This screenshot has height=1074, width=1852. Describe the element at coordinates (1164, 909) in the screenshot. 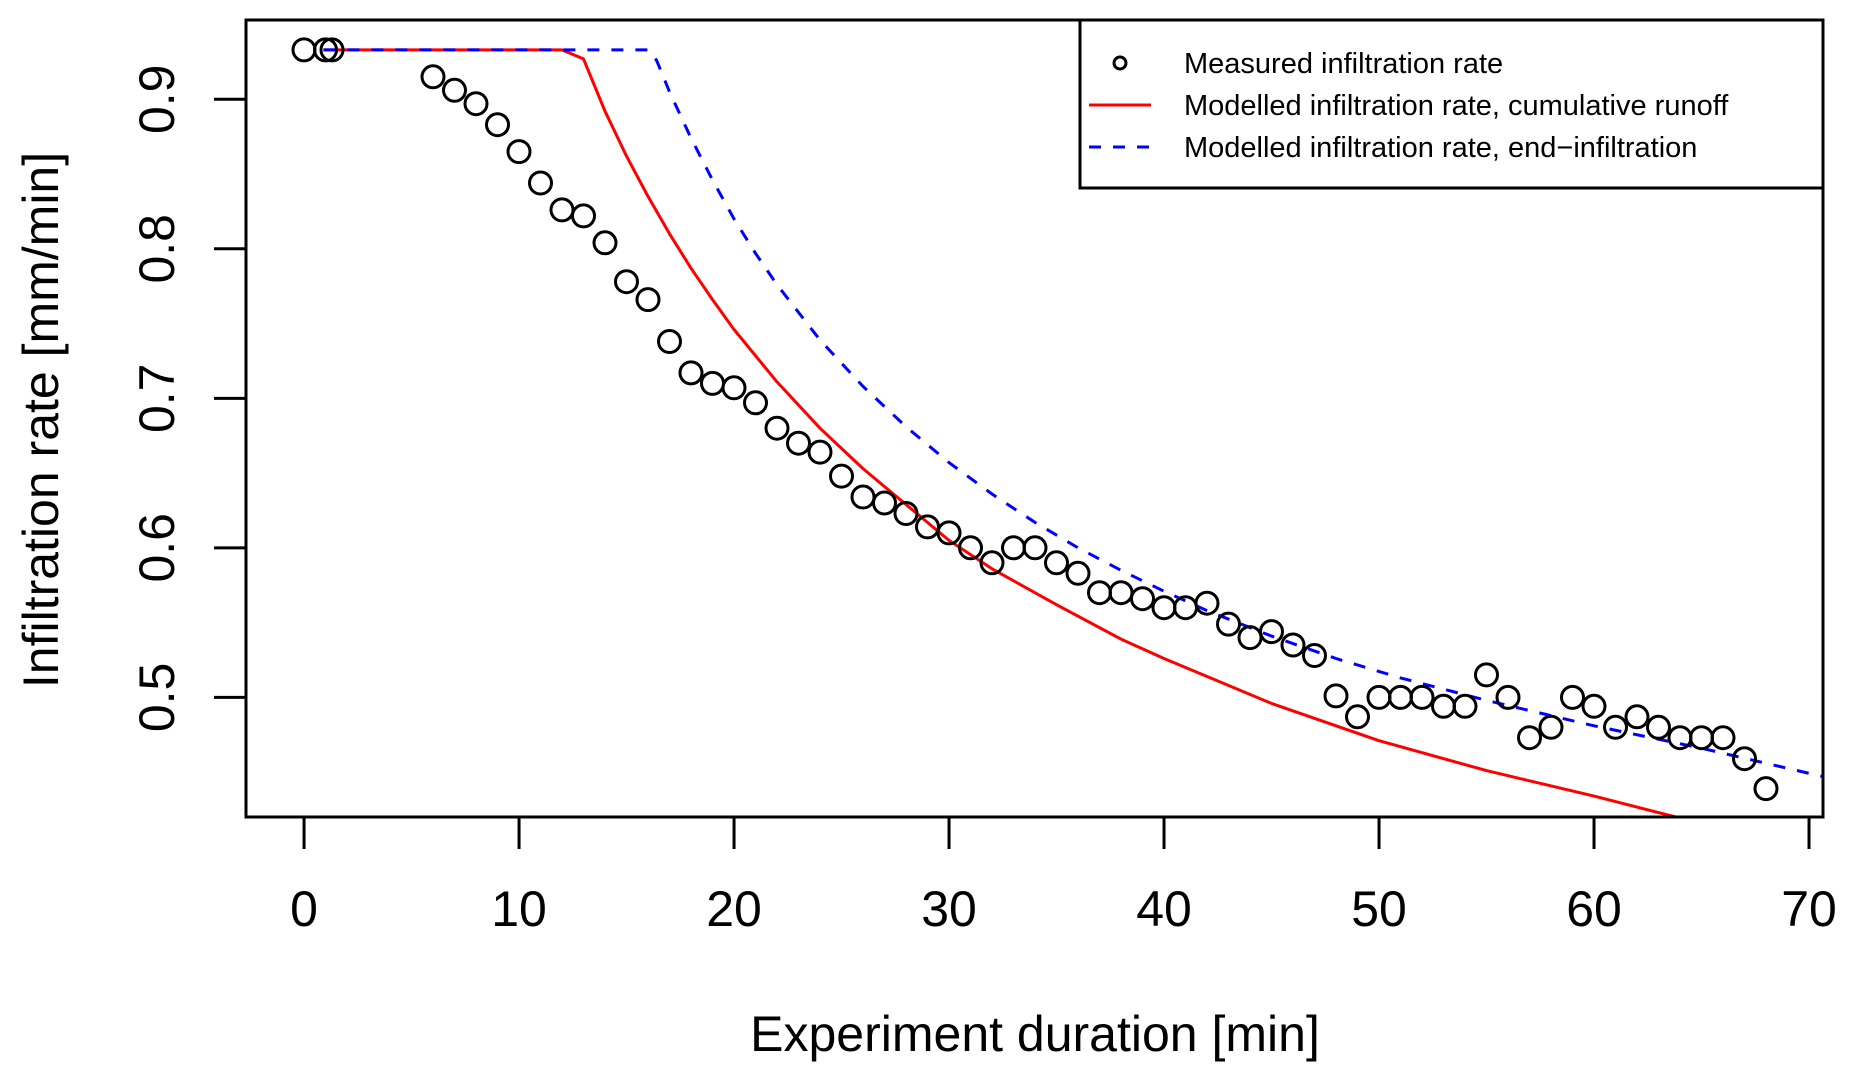

I see `x-tick-label: 40` at that location.